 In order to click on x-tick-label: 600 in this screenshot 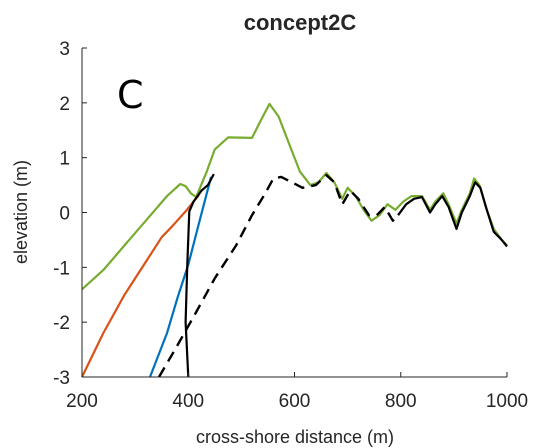, I will do `click(295, 401)`.